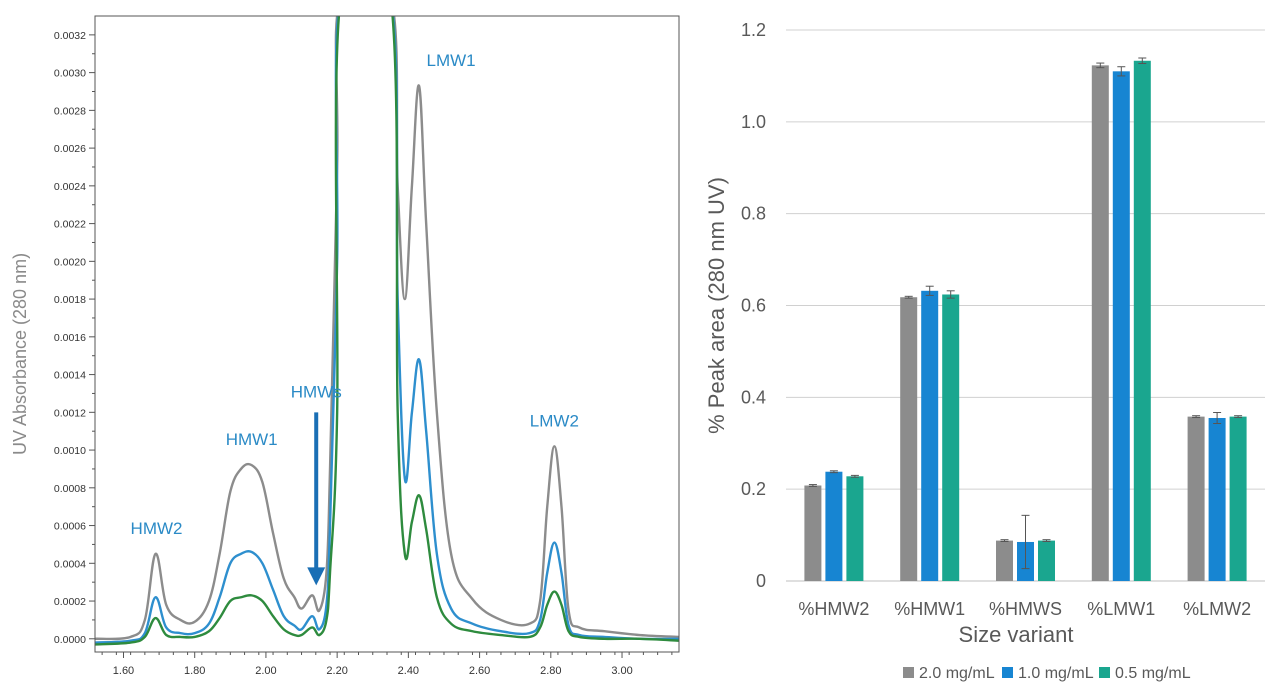 This screenshot has height=689, width=1265. Describe the element at coordinates (753, 489) in the screenshot. I see `bar-y-tick-label: 0.2` at that location.